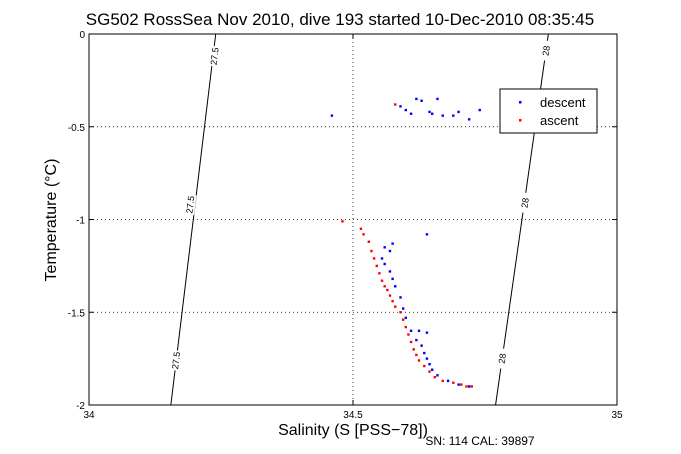  I want to click on legend-box, so click(548, 111).